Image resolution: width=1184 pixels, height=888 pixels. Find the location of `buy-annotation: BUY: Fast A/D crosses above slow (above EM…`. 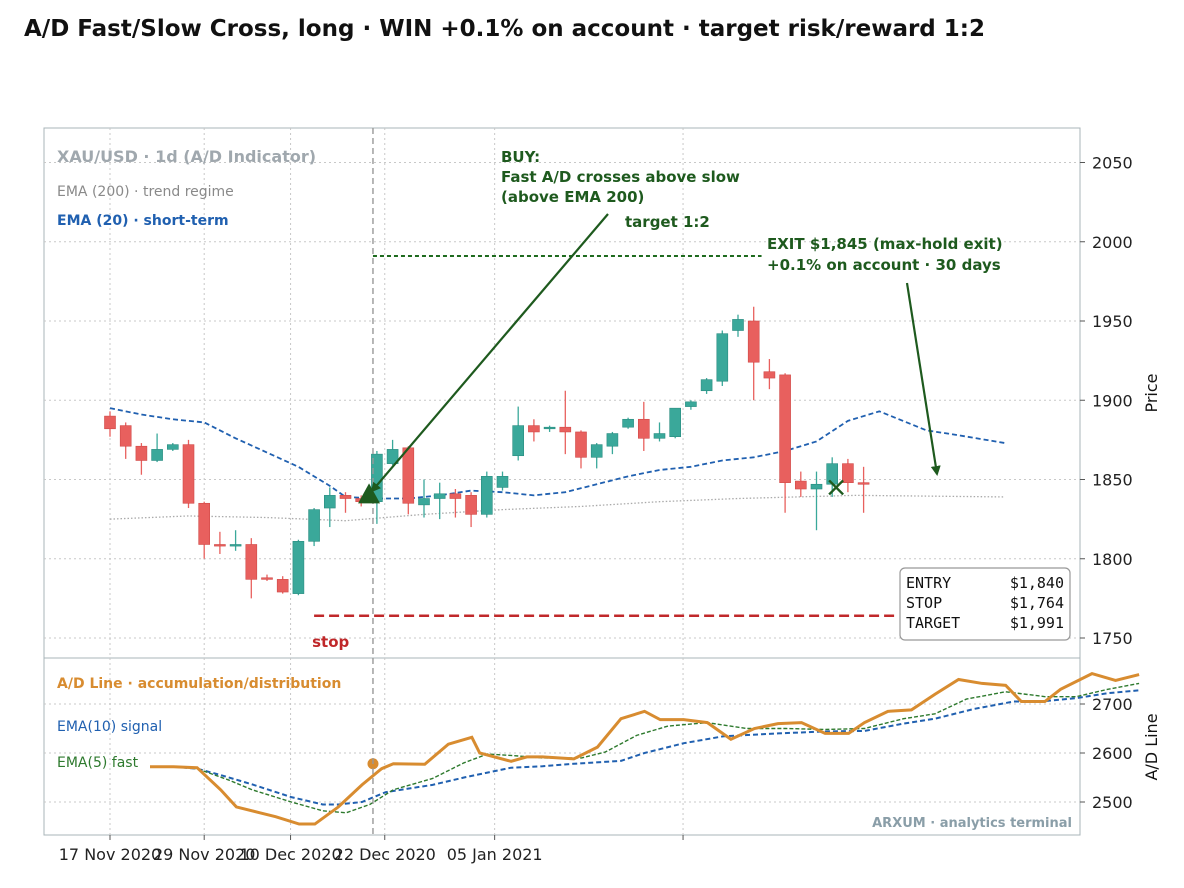

buy-annotation: BUY: Fast A/D crosses above slow (above EM… is located at coordinates (620, 177).